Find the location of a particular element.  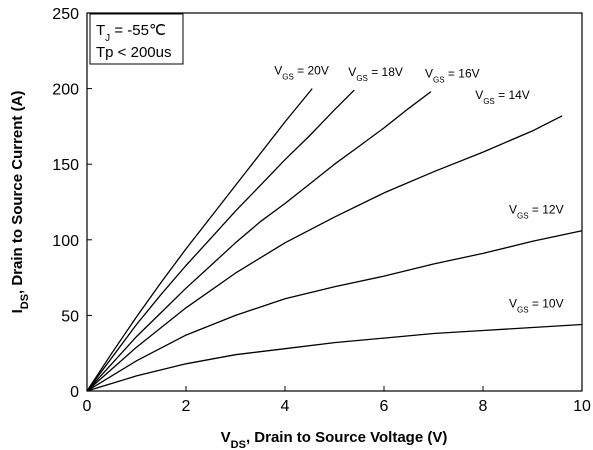

x-tick-label: 10 is located at coordinates (582, 406).